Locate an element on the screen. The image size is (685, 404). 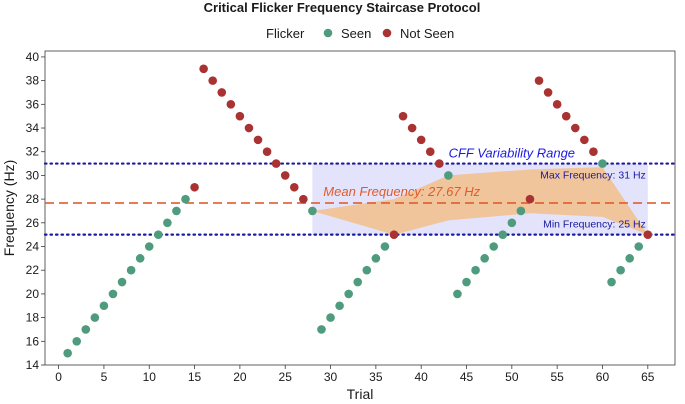
x-tick-label: 5 is located at coordinates (104, 377).